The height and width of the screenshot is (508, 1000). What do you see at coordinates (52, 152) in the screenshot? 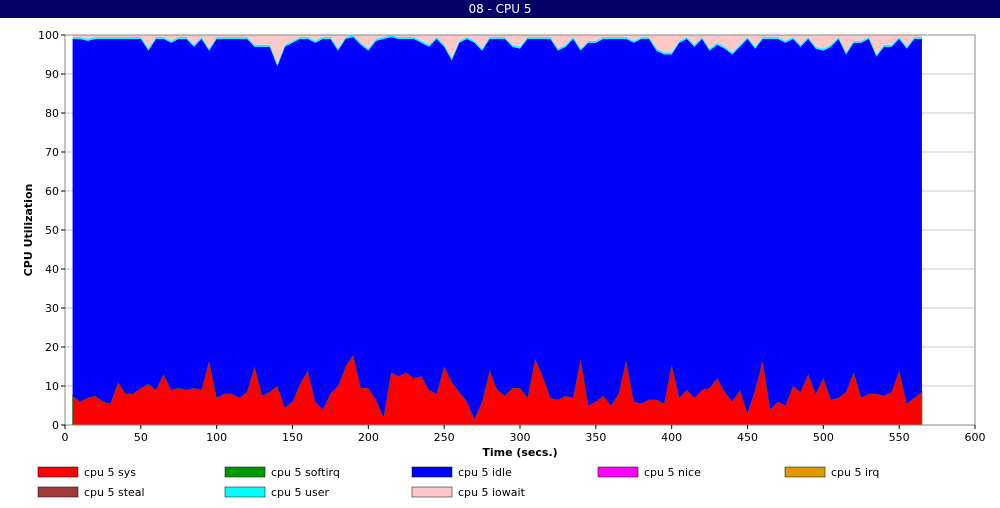
I see `y-tick-label: 70` at bounding box center [52, 152].